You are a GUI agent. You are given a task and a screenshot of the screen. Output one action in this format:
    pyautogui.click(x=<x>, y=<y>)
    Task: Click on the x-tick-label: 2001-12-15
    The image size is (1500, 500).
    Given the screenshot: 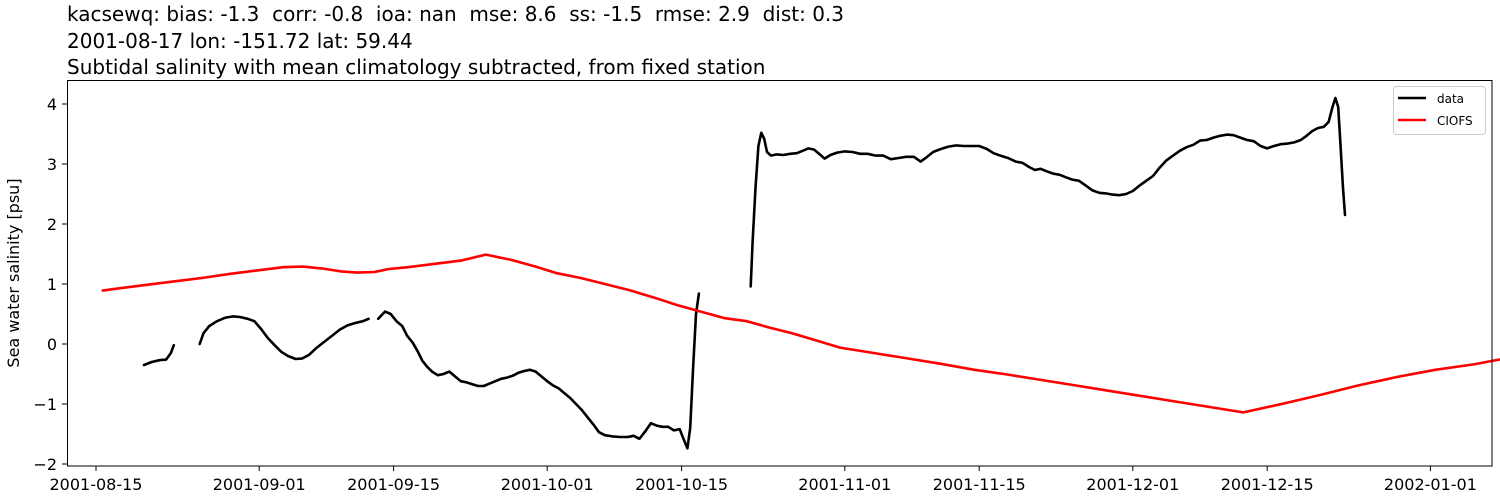 What is the action you would take?
    pyautogui.click(x=1267, y=484)
    